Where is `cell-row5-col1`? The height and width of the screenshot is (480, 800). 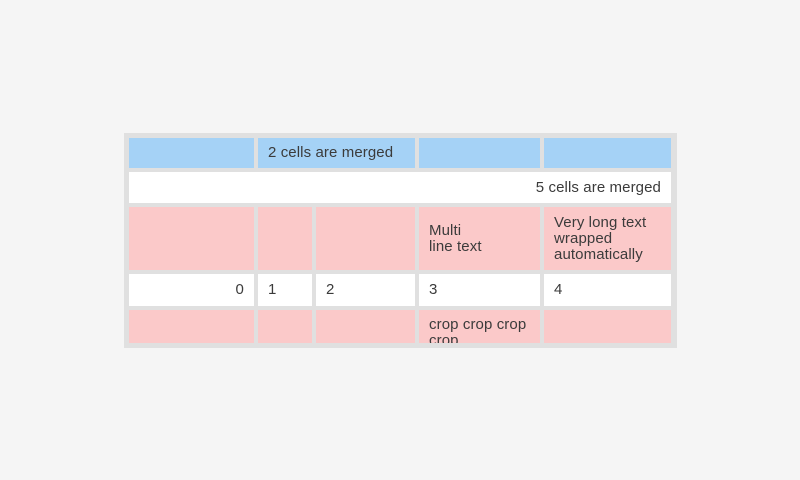 cell-row5-col1 is located at coordinates (191, 326).